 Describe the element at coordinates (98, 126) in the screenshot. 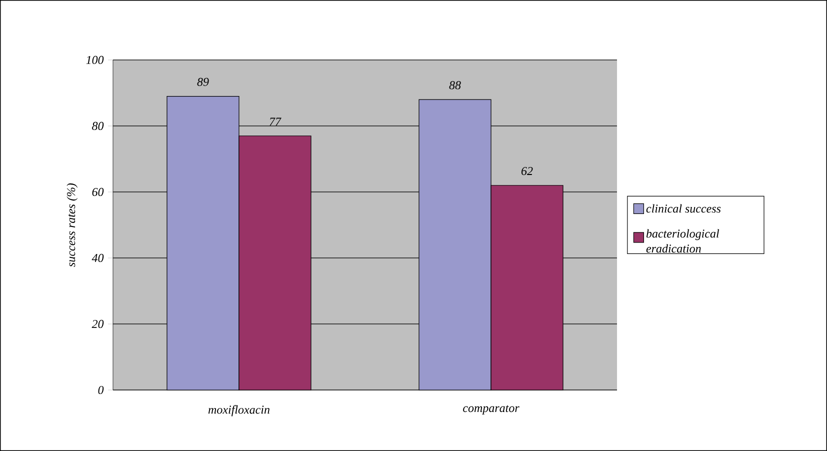

I see `y-tick-label: 80` at that location.